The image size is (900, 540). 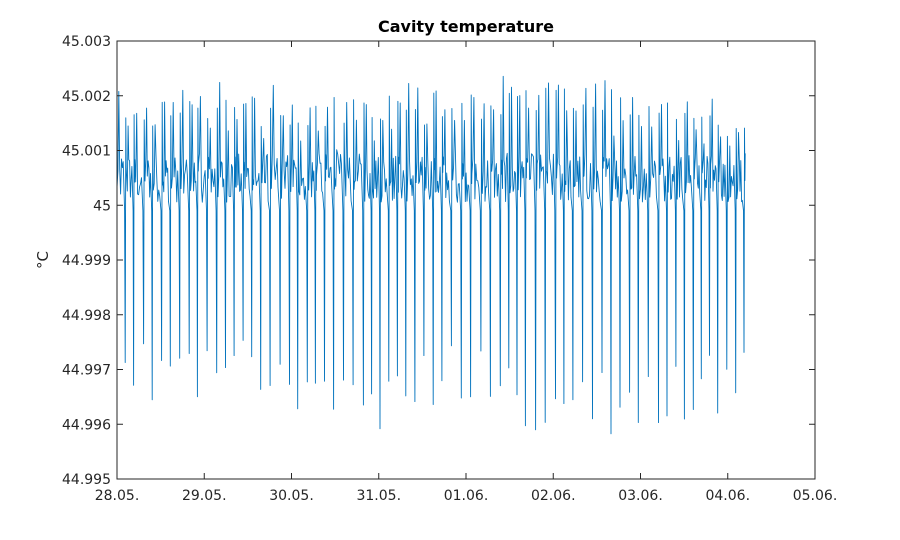 I want to click on x-tick-label: 01.06., so click(x=466, y=496).